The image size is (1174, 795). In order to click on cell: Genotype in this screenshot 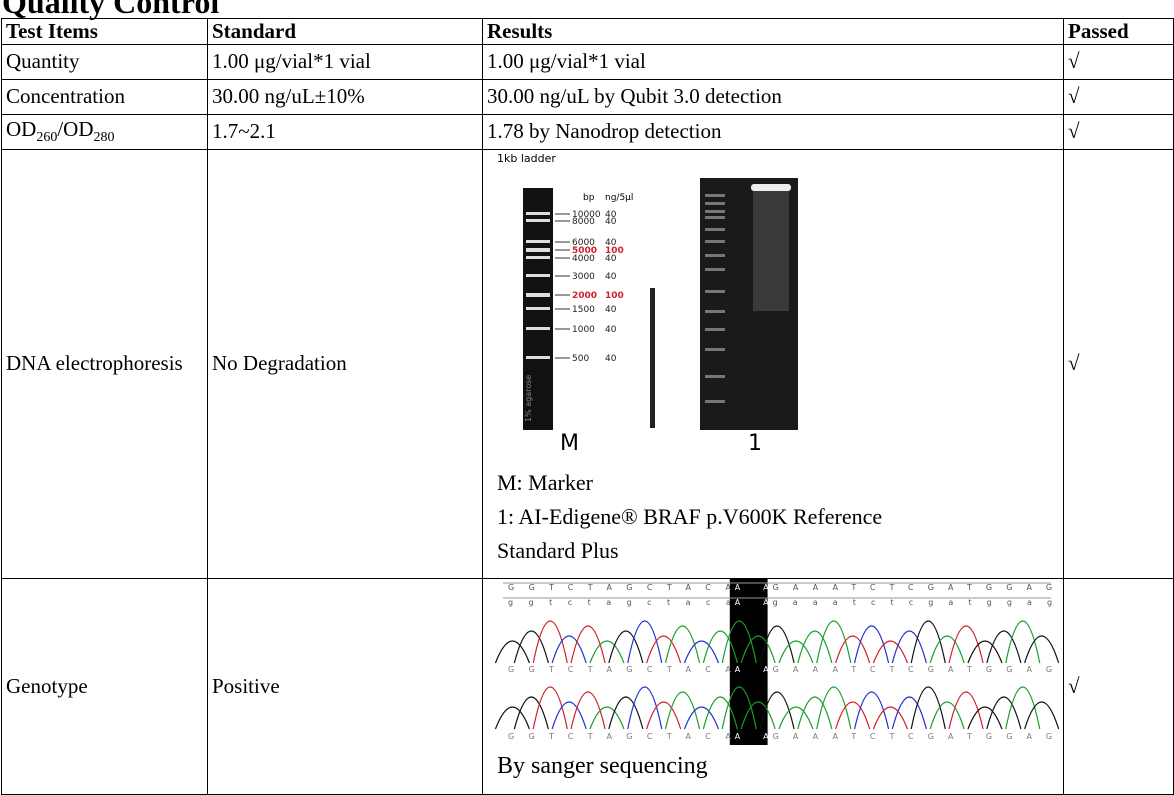, I will do `click(104, 686)`.